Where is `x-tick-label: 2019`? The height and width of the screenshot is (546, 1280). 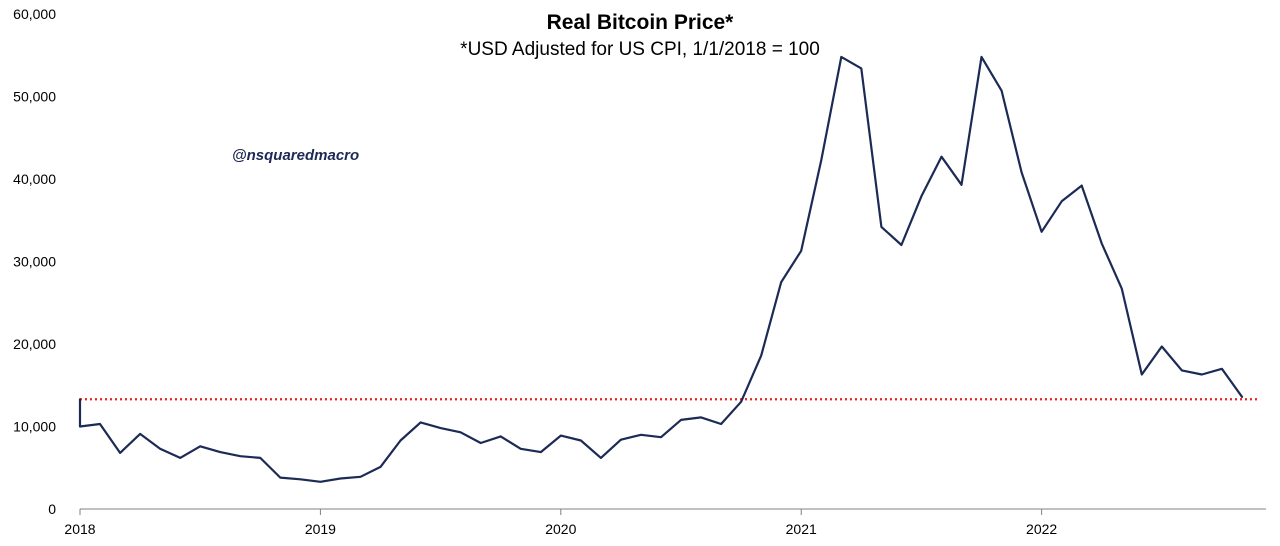
x-tick-label: 2019 is located at coordinates (320, 529).